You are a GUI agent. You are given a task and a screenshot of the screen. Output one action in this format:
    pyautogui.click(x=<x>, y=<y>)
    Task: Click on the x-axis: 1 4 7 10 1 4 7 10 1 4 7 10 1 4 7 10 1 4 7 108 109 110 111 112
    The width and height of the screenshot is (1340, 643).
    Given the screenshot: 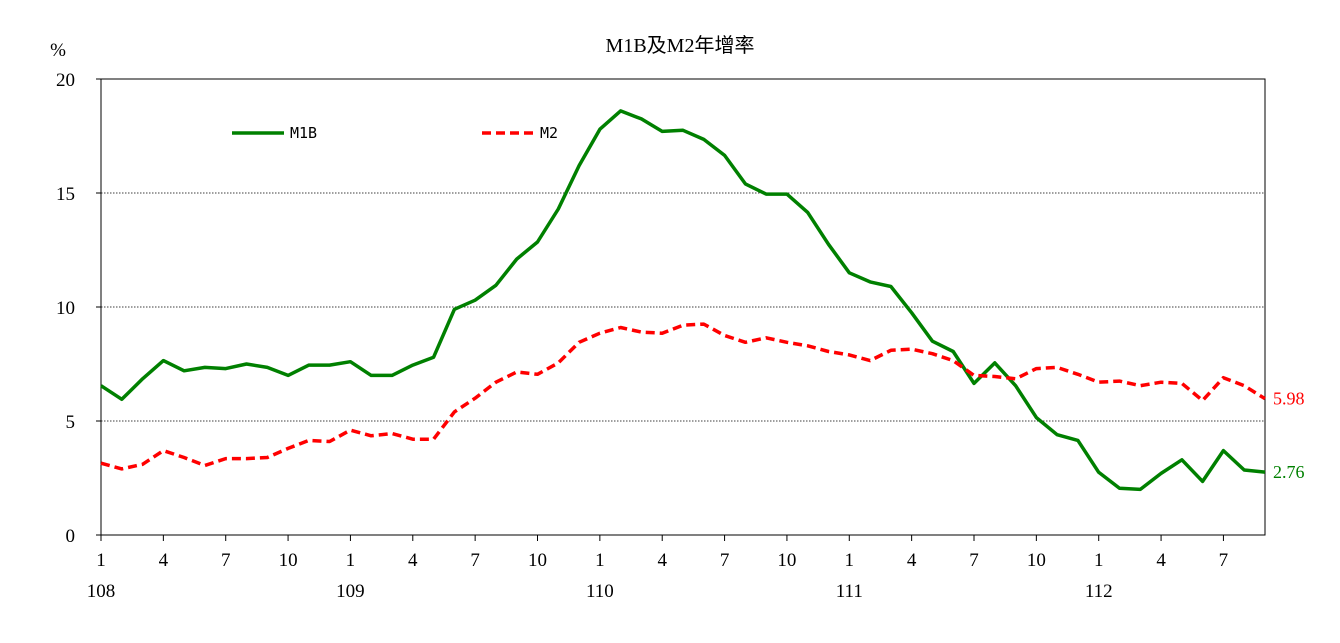 What is the action you would take?
    pyautogui.click(x=657, y=568)
    